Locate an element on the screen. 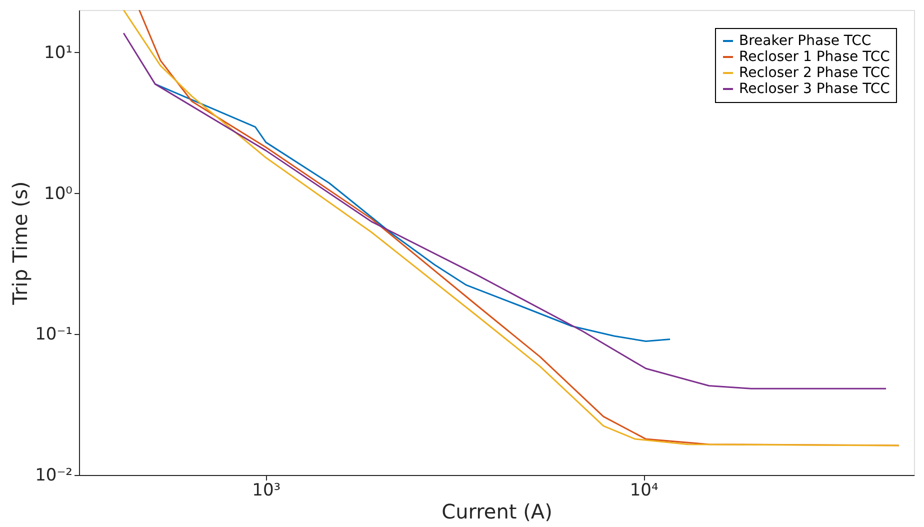 This screenshot has width=924, height=527. y-tick-label: 10⁰ is located at coordinates (58, 194).